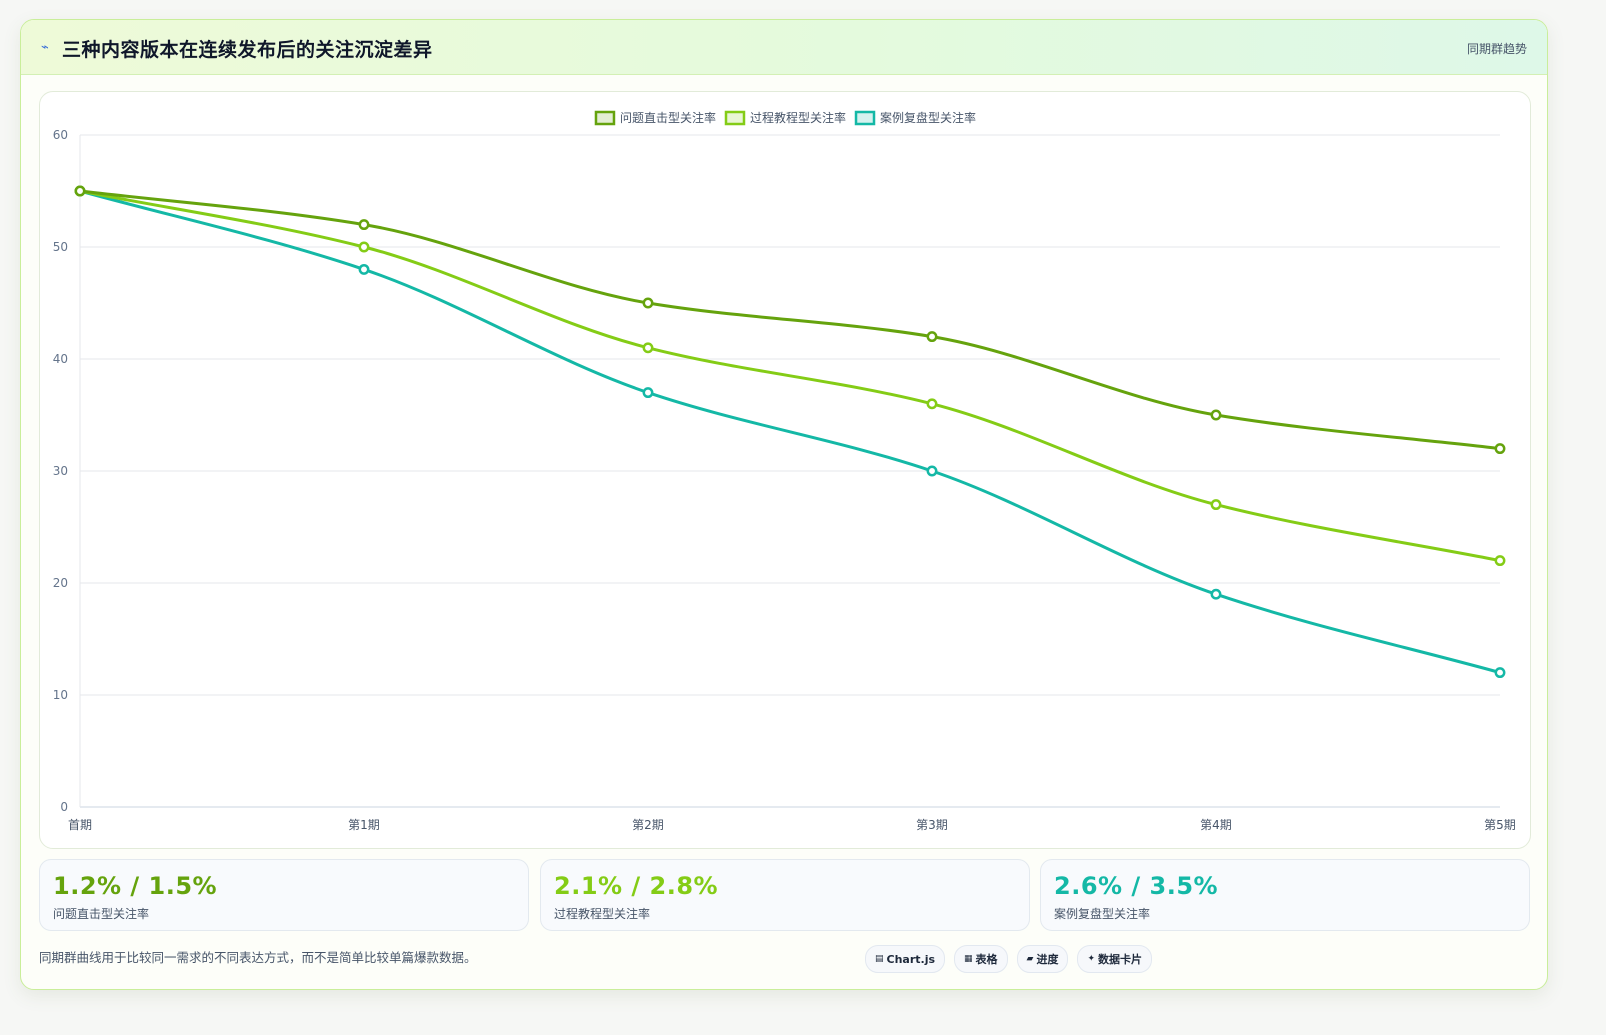  Describe the element at coordinates (60, 583) in the screenshot. I see `y-tick-label: 20` at that location.